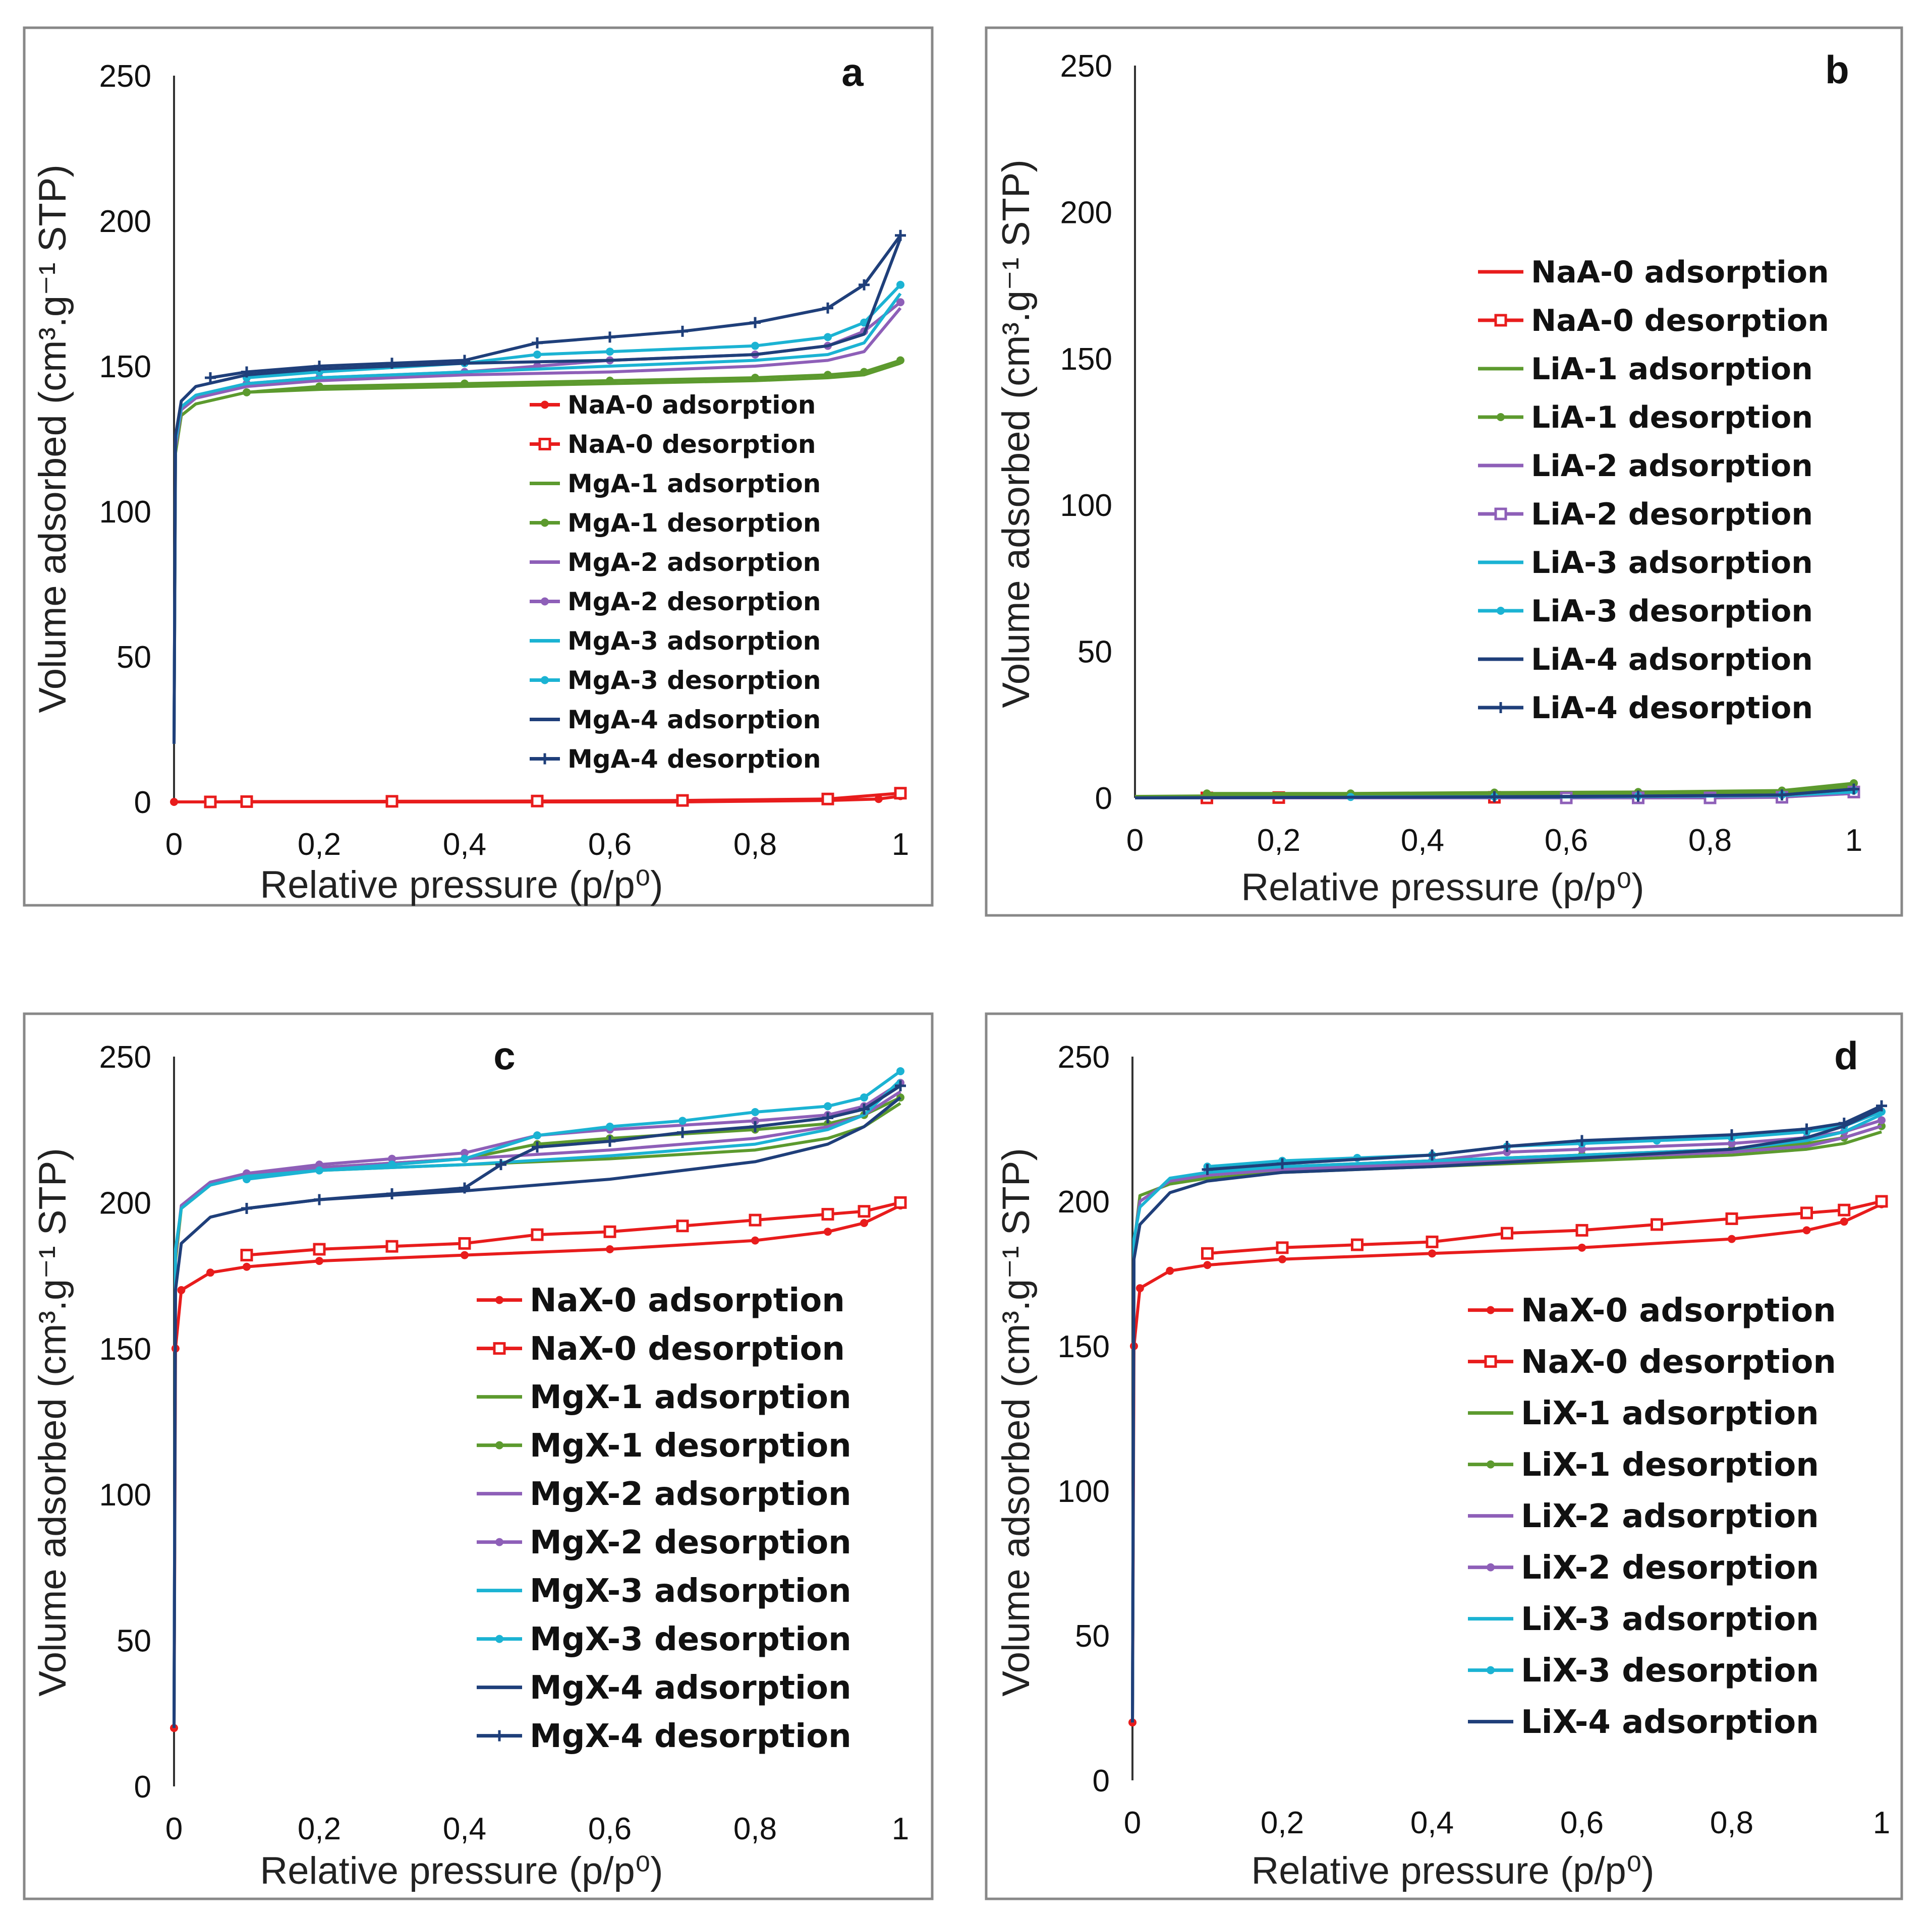 The width and height of the screenshot is (1932, 1915). Describe the element at coordinates (694, 483) in the screenshot. I see `legend-entry: MgA-1 adsorption` at that location.